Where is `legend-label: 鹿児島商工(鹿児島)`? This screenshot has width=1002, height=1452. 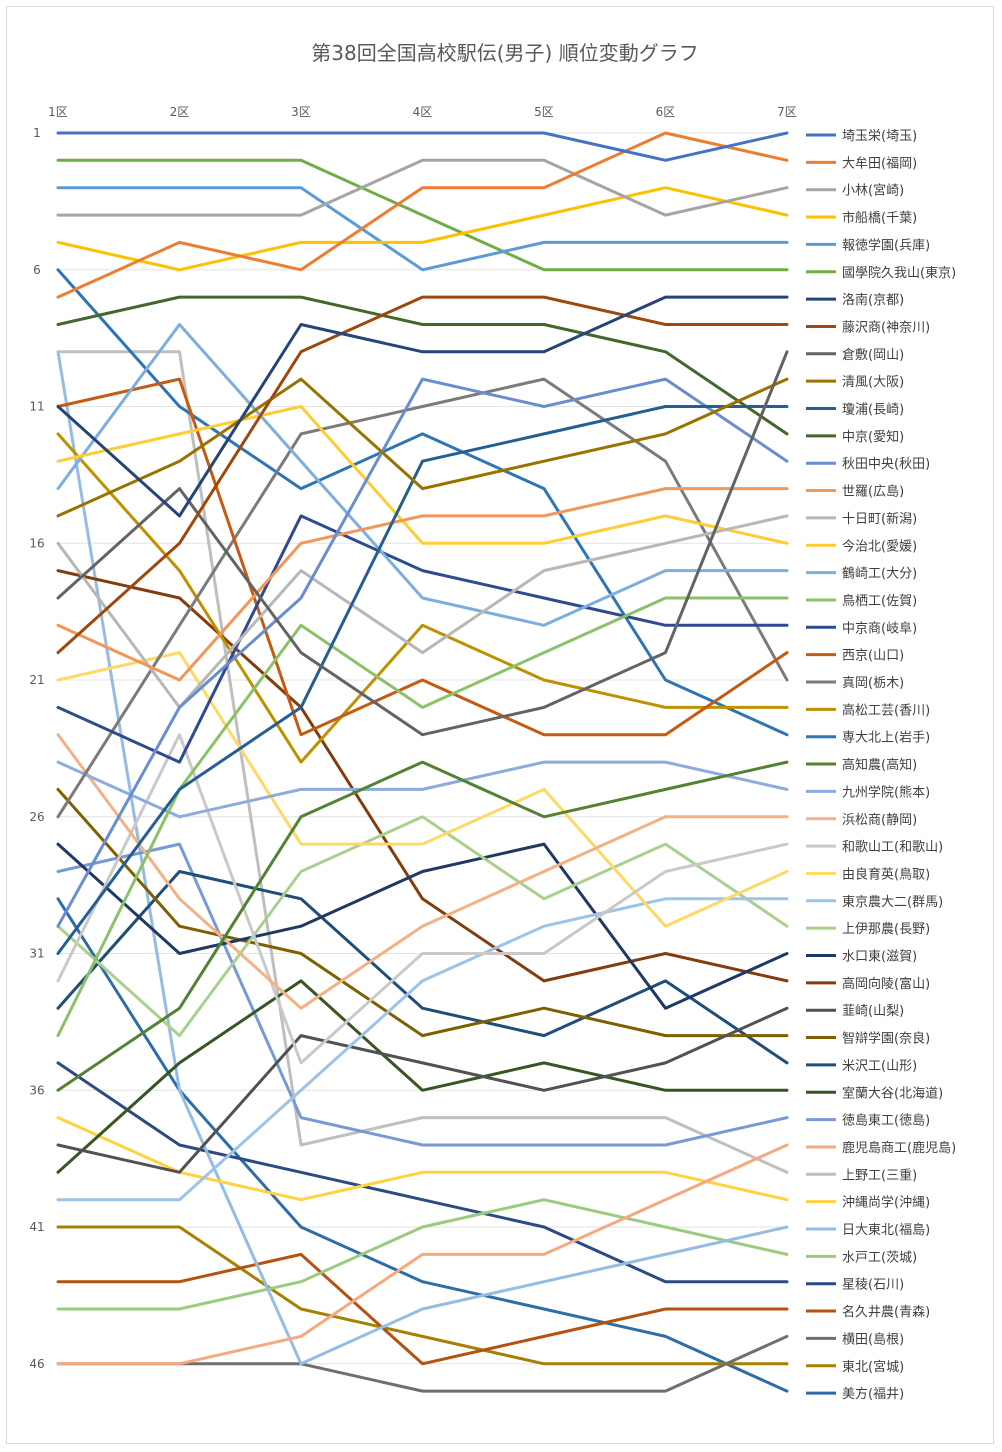
legend-label: 鹿児島商工(鹿児島) is located at coordinates (899, 1148).